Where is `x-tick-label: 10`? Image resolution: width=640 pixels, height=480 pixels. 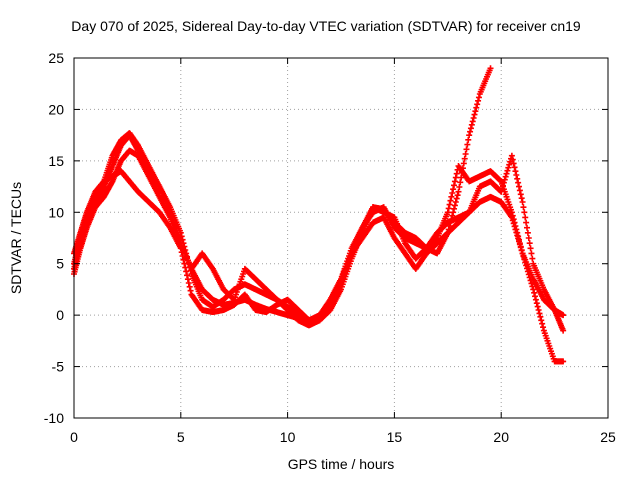
x-tick-label: 10 is located at coordinates (288, 437).